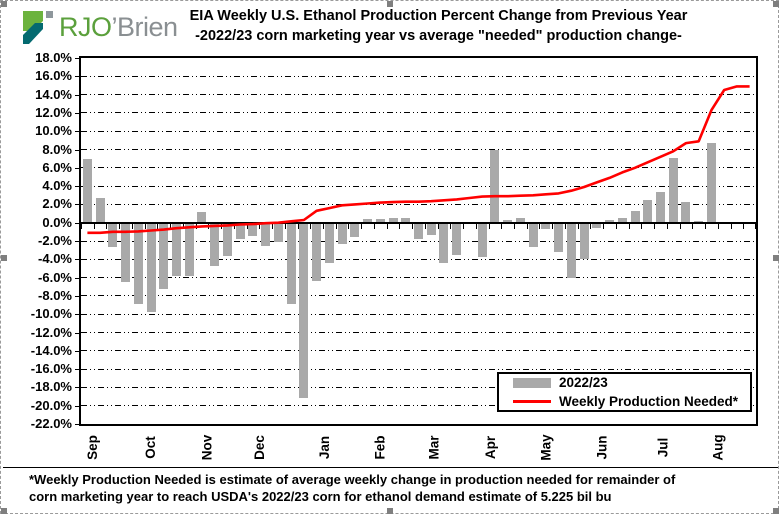 This screenshot has height=514, width=779. What do you see at coordinates (380, 447) in the screenshot?
I see `month-label-text: Feb` at bounding box center [380, 447].